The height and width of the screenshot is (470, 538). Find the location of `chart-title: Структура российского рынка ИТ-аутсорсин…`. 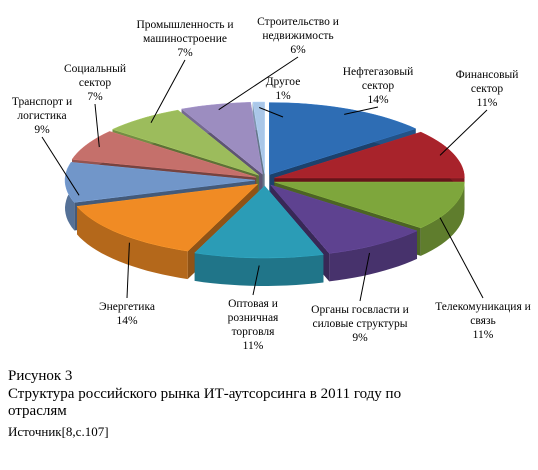

chart-title: Структура российского рынка ИТ-аутсорсин… is located at coordinates (205, 402).